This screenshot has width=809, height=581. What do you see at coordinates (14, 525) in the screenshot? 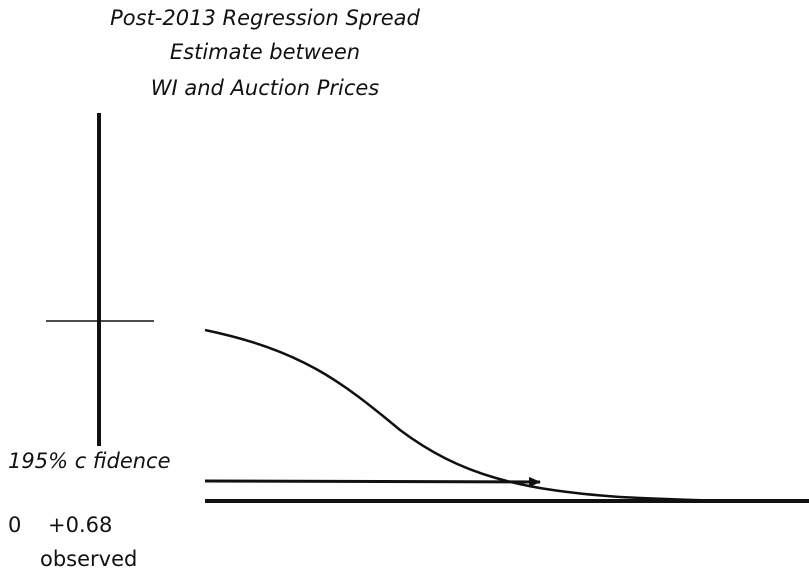
I see `origin-label: 0` at bounding box center [14, 525].